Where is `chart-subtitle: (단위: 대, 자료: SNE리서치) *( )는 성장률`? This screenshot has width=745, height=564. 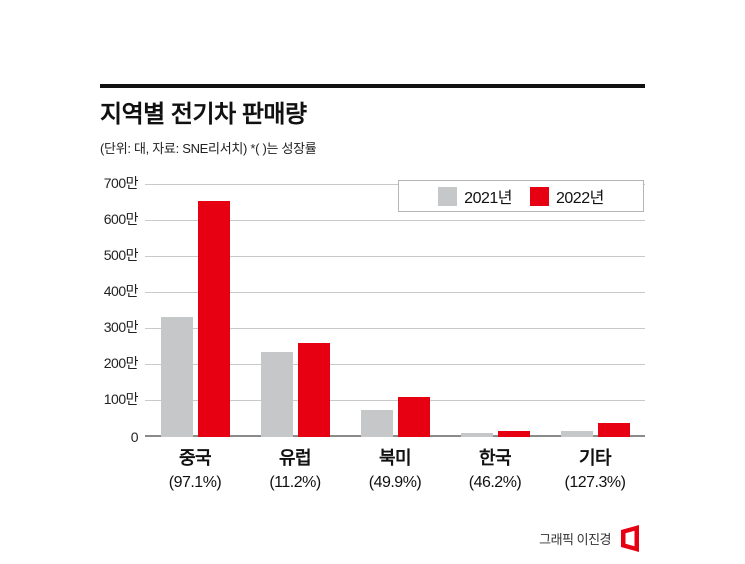 chart-subtitle: (단위: 대, 자료: SNE리서치) *( )는 성장률 is located at coordinates (208, 148).